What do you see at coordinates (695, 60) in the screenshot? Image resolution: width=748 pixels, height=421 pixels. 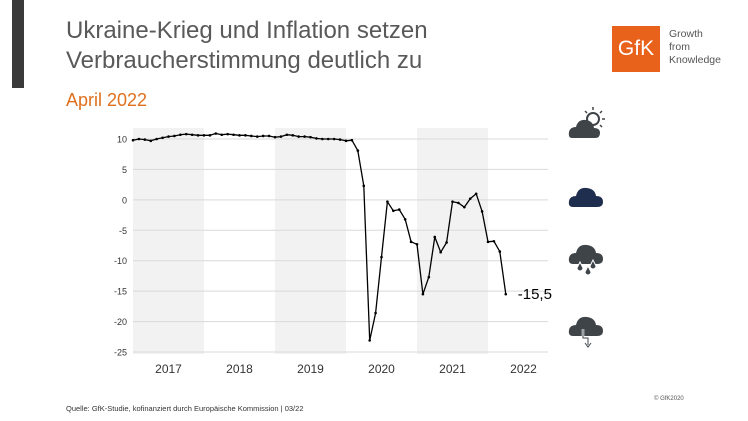 I see `tagline-3: Knowledge` at bounding box center [695, 60].